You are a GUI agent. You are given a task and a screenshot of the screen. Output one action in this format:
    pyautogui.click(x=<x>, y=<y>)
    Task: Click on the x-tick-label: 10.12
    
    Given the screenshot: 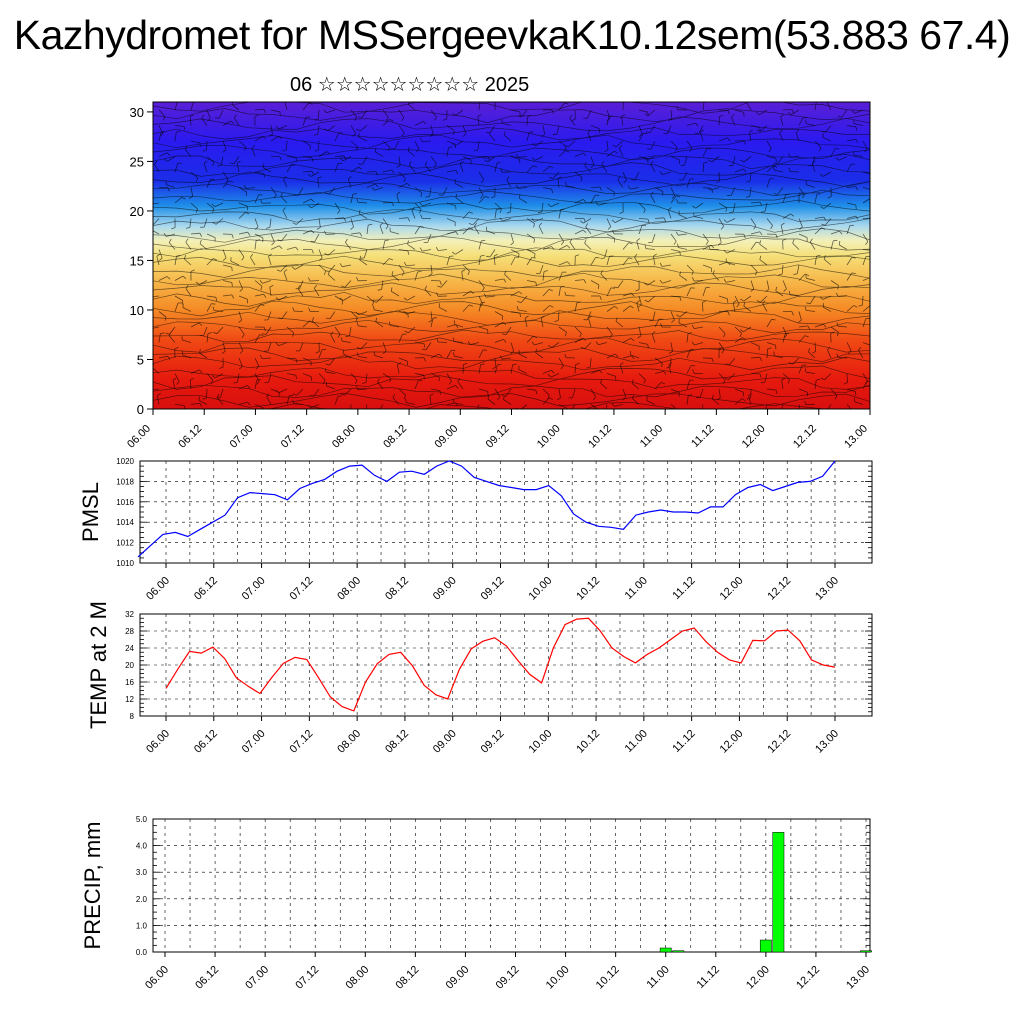 What is the action you would take?
    pyautogui.click(x=600, y=437)
    